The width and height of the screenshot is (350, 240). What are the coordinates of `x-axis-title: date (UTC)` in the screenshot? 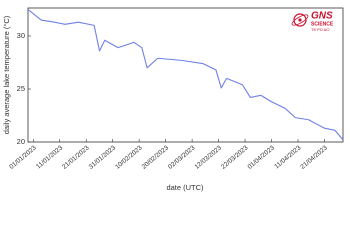 It's located at (185, 187).